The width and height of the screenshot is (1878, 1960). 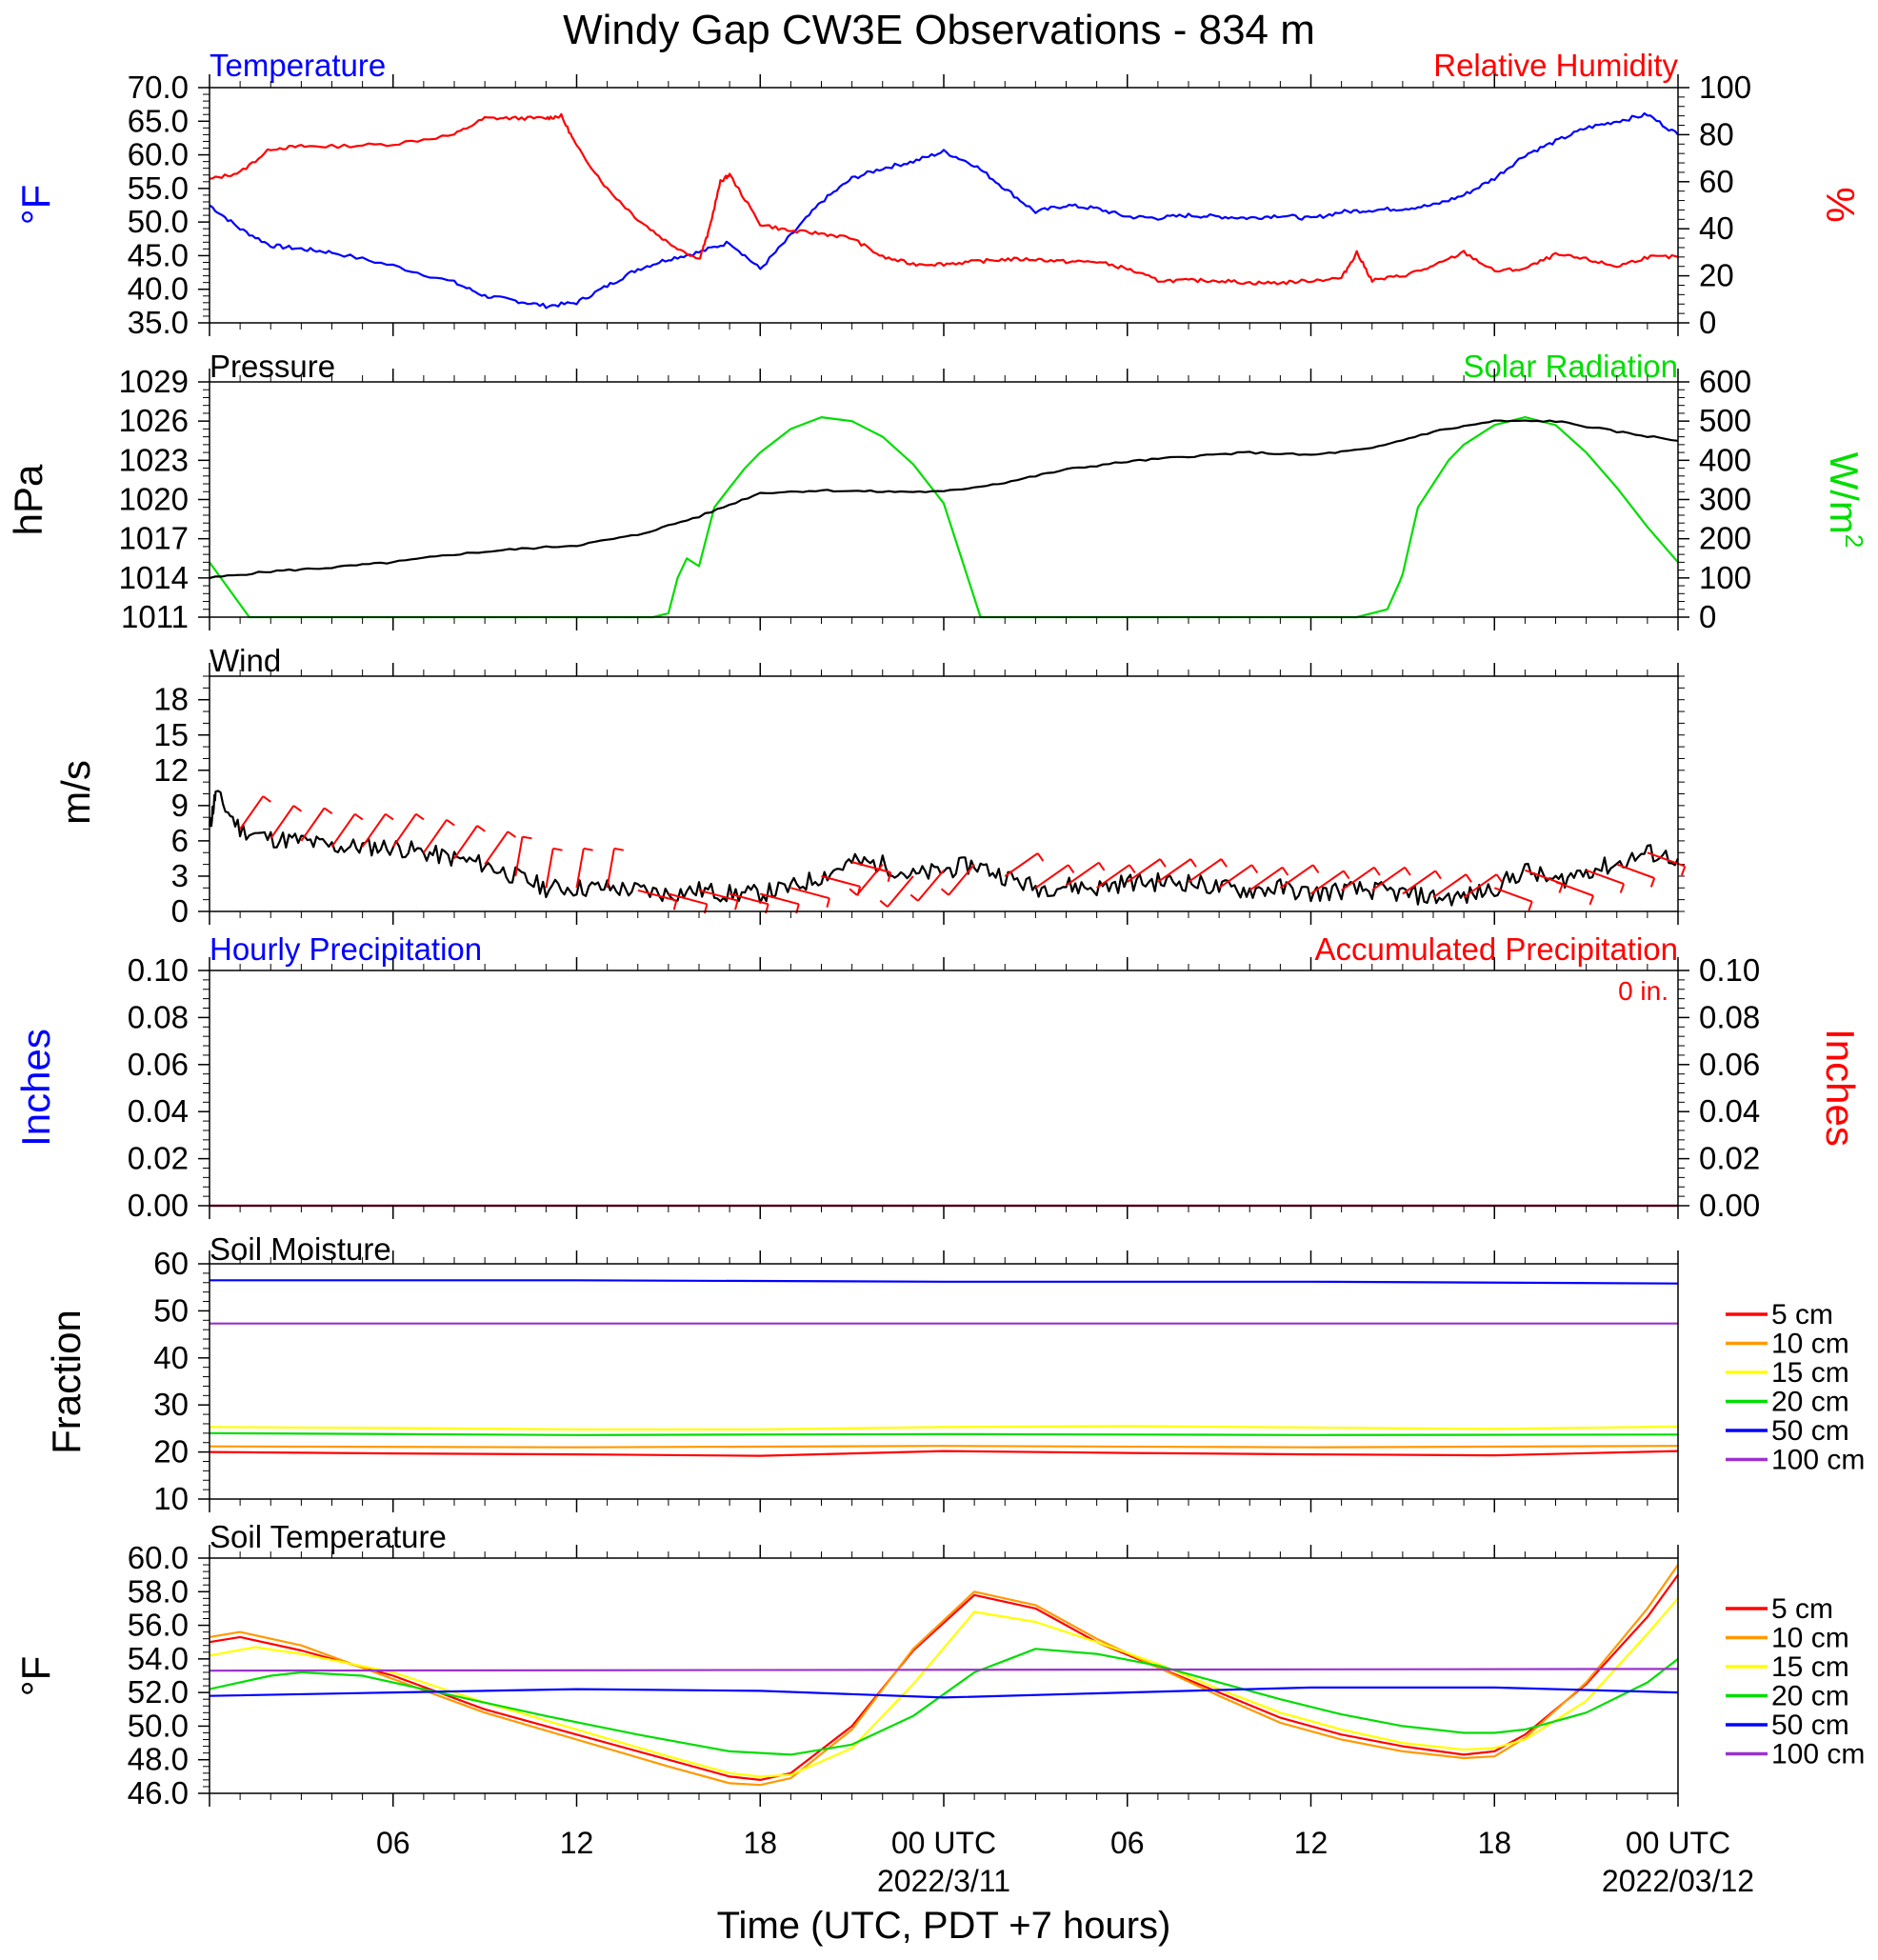 What do you see at coordinates (298, 65) in the screenshot?
I see `temperature-title: Temperature` at bounding box center [298, 65].